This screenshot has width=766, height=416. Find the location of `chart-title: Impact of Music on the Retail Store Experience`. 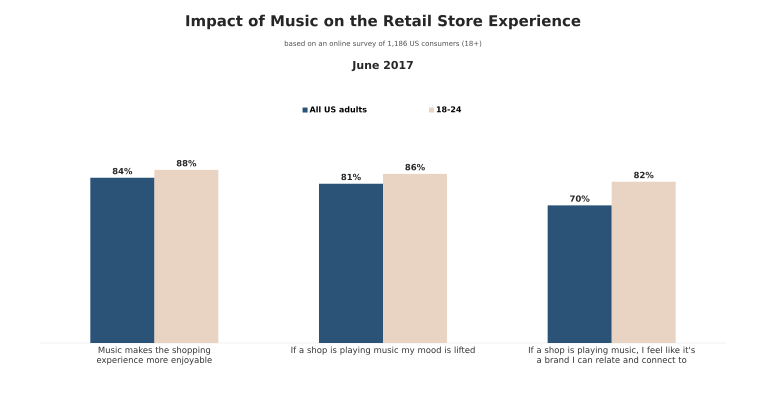

chart-title: Impact of Music on the Retail Store Experience is located at coordinates (383, 22).